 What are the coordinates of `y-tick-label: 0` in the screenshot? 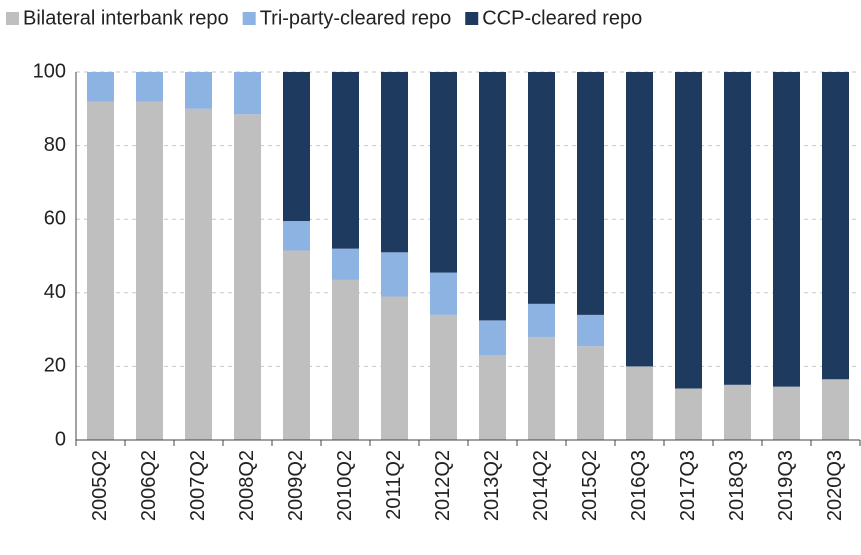 It's located at (60, 439).